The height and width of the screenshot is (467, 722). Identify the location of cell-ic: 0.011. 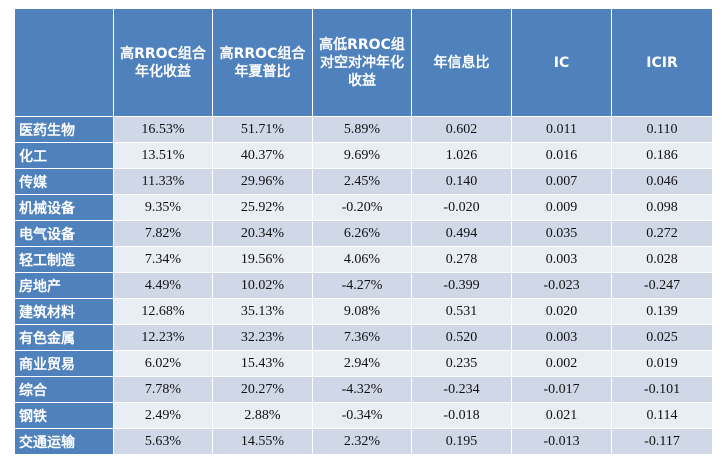
(561, 129).